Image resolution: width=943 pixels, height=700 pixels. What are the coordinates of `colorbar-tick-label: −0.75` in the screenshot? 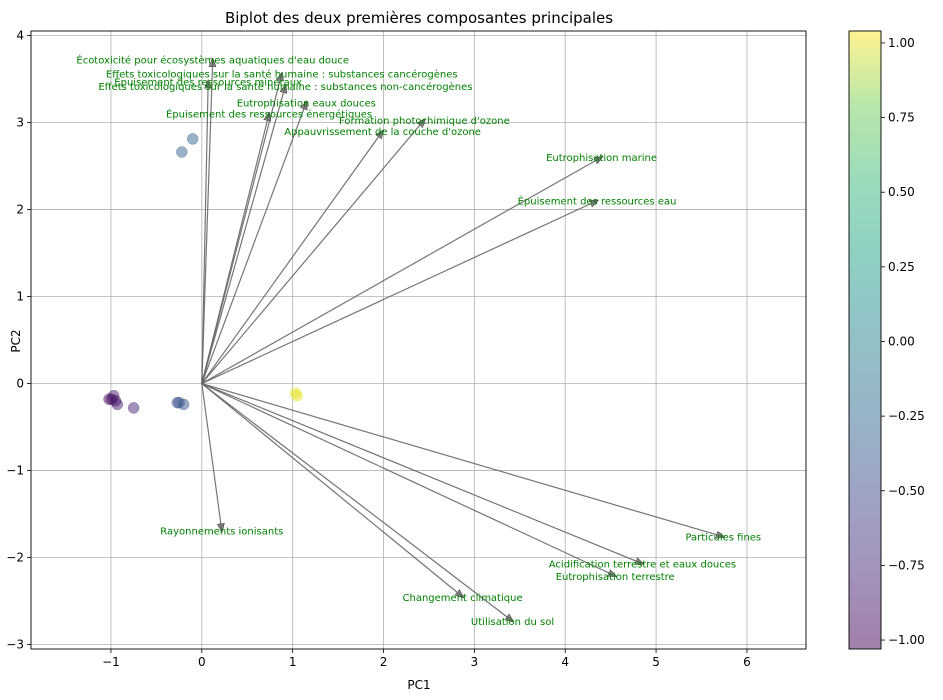 It's located at (906, 565).